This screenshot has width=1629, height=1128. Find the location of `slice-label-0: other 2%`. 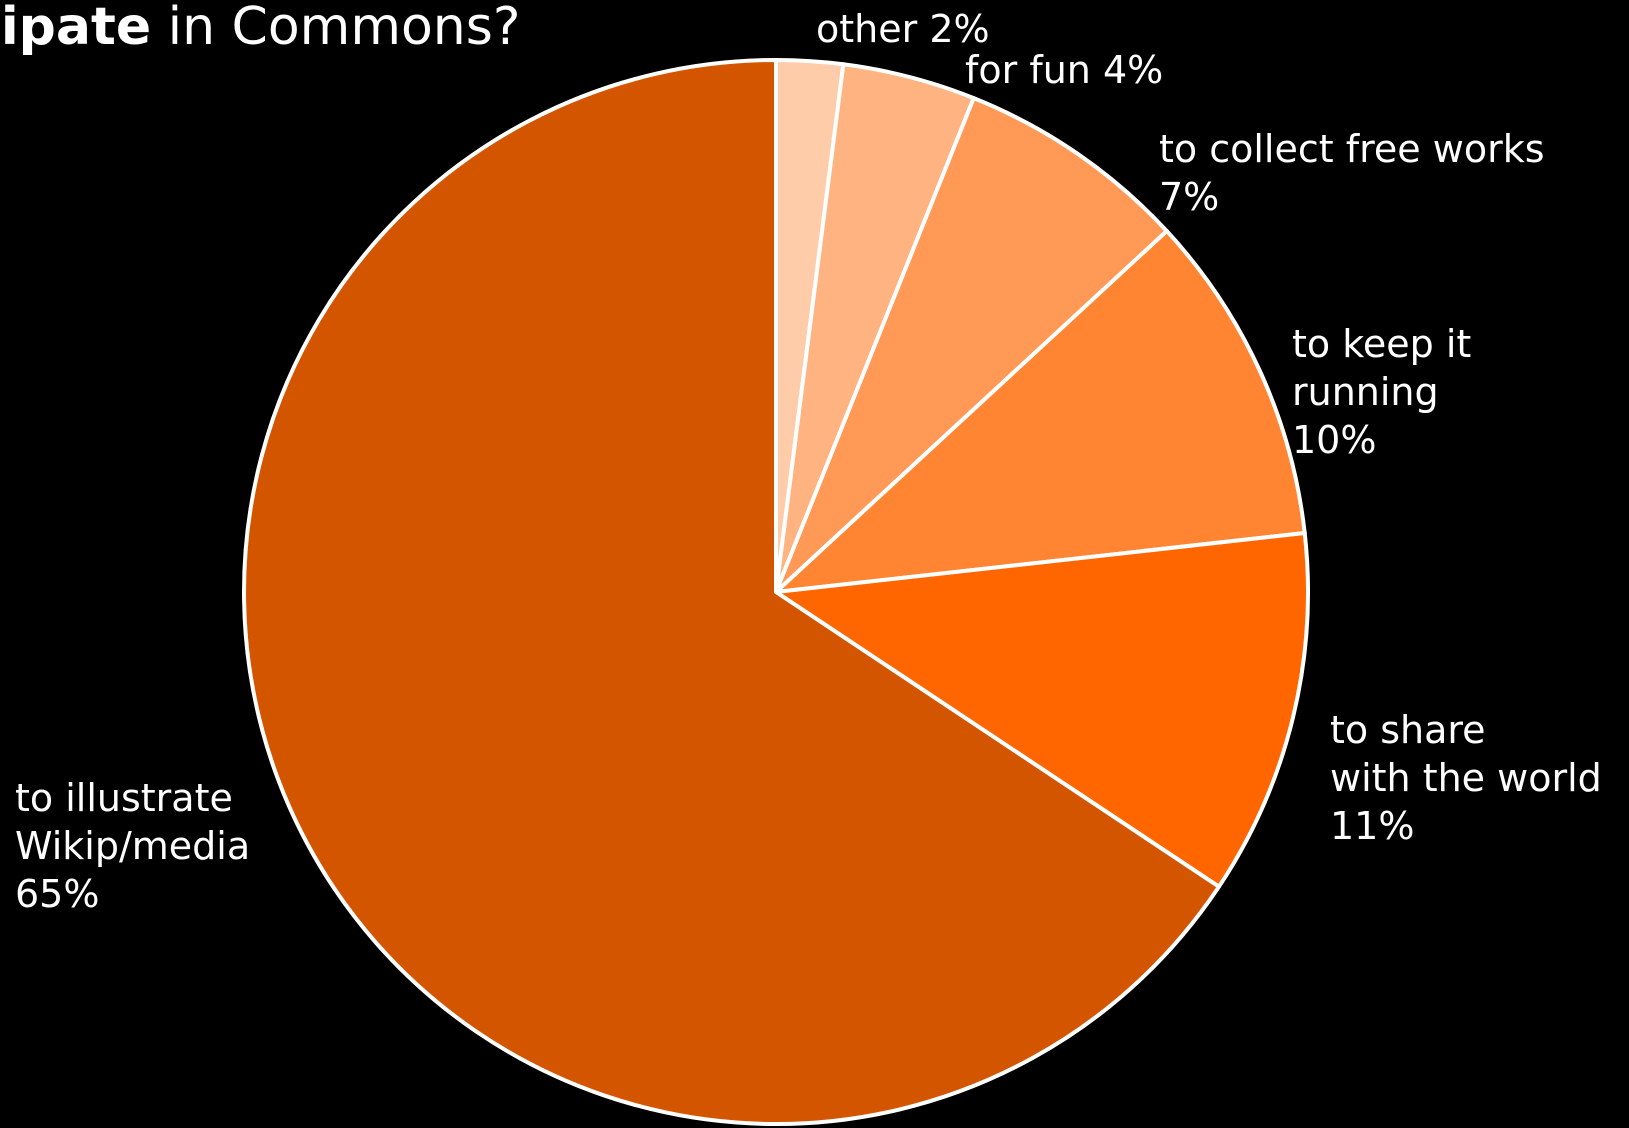

slice-label-0: other 2% is located at coordinates (903, 29).